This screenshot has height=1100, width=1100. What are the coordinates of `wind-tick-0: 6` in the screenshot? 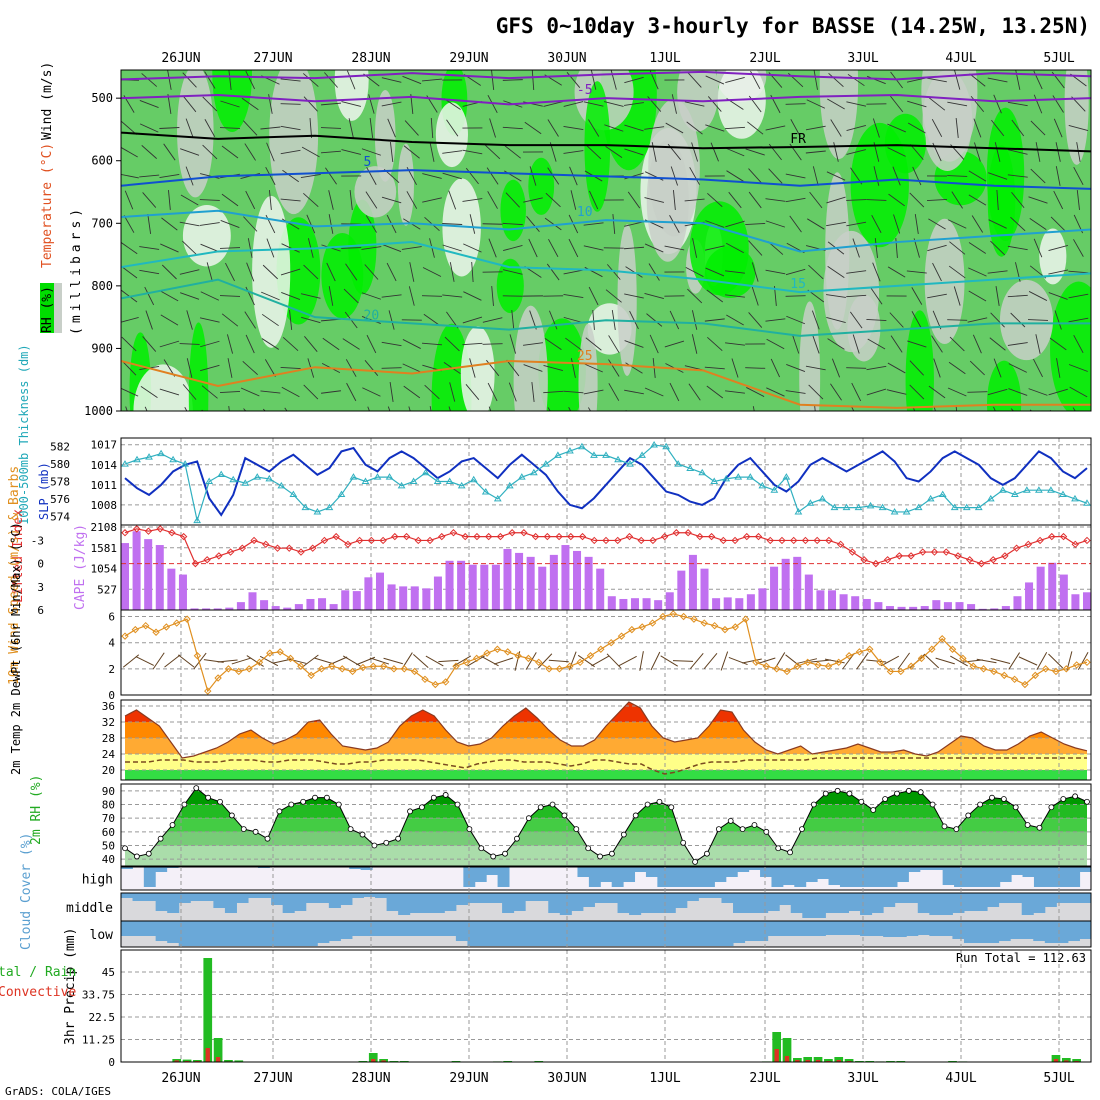 It's located at (111, 617).